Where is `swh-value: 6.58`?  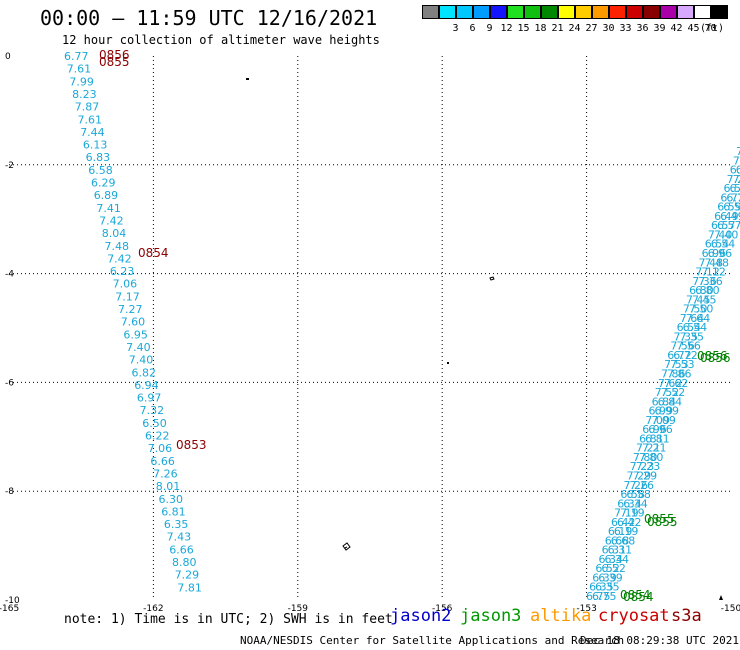 swh-value: 6.58 is located at coordinates (638, 494).